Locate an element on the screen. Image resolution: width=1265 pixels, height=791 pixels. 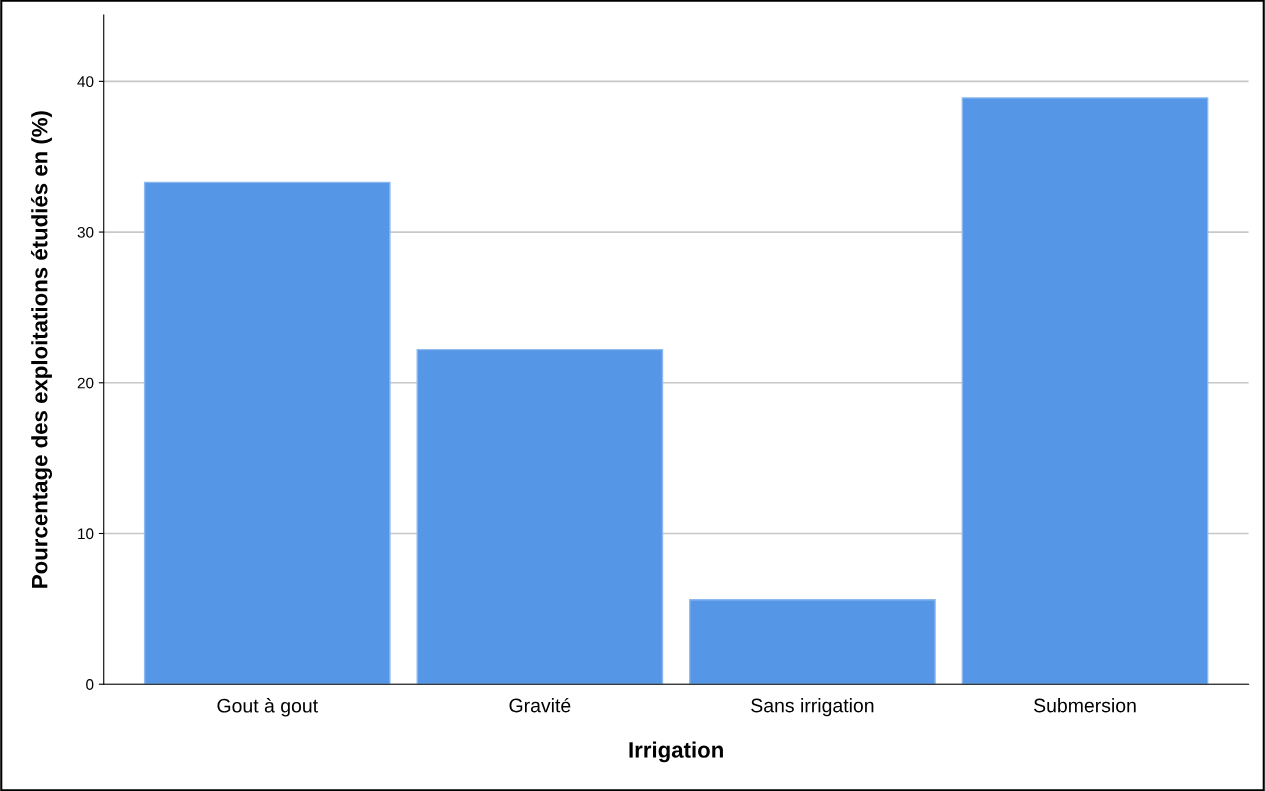
x-tick-label: Submersion is located at coordinates (1085, 705).